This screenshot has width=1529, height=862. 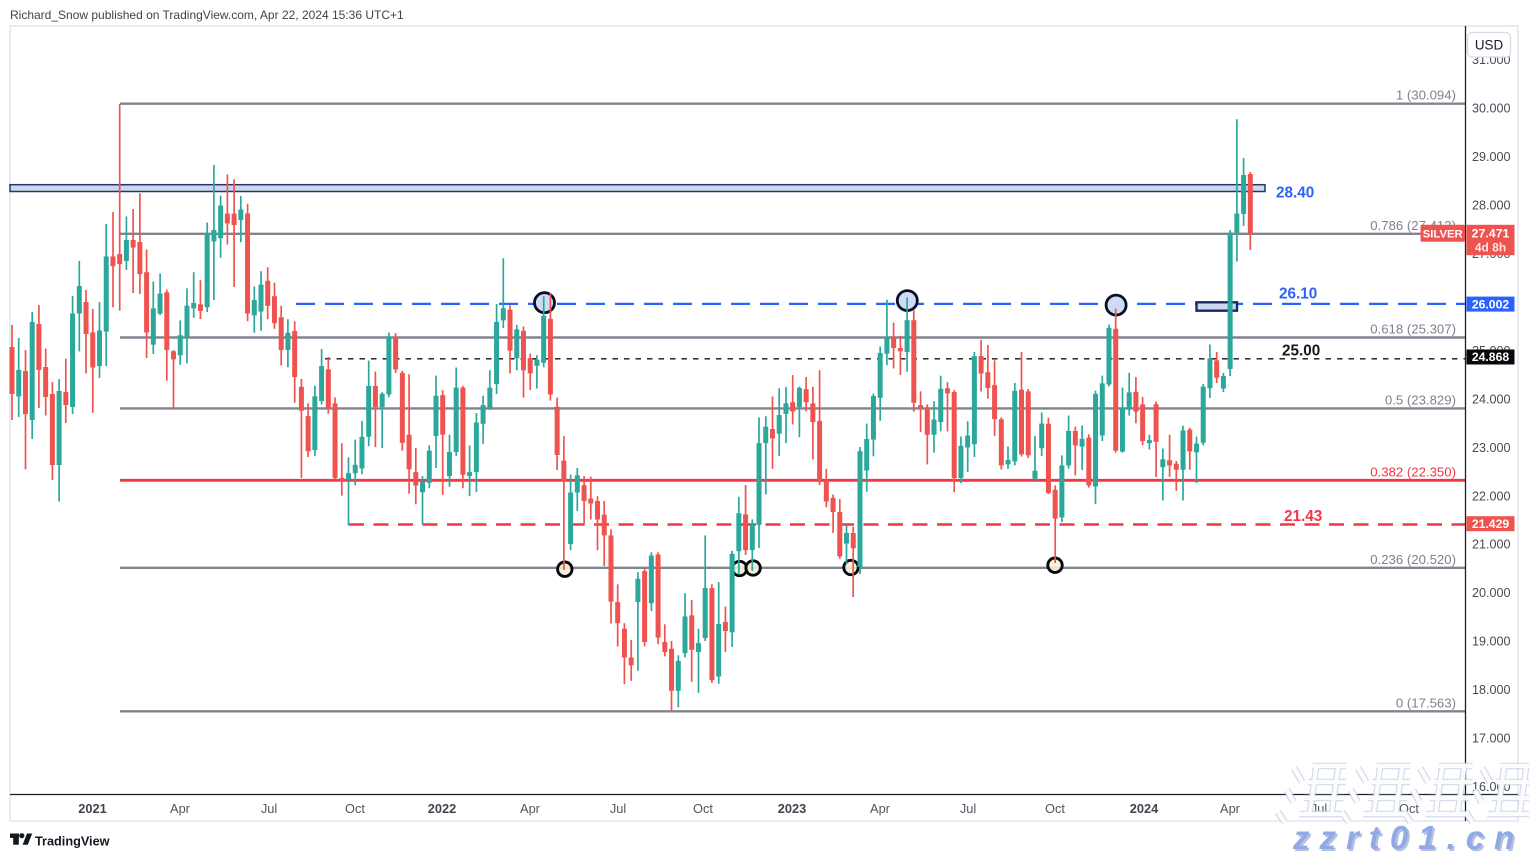 What do you see at coordinates (1295, 193) in the screenshot?
I see `svg-text: 28.40` at bounding box center [1295, 193].